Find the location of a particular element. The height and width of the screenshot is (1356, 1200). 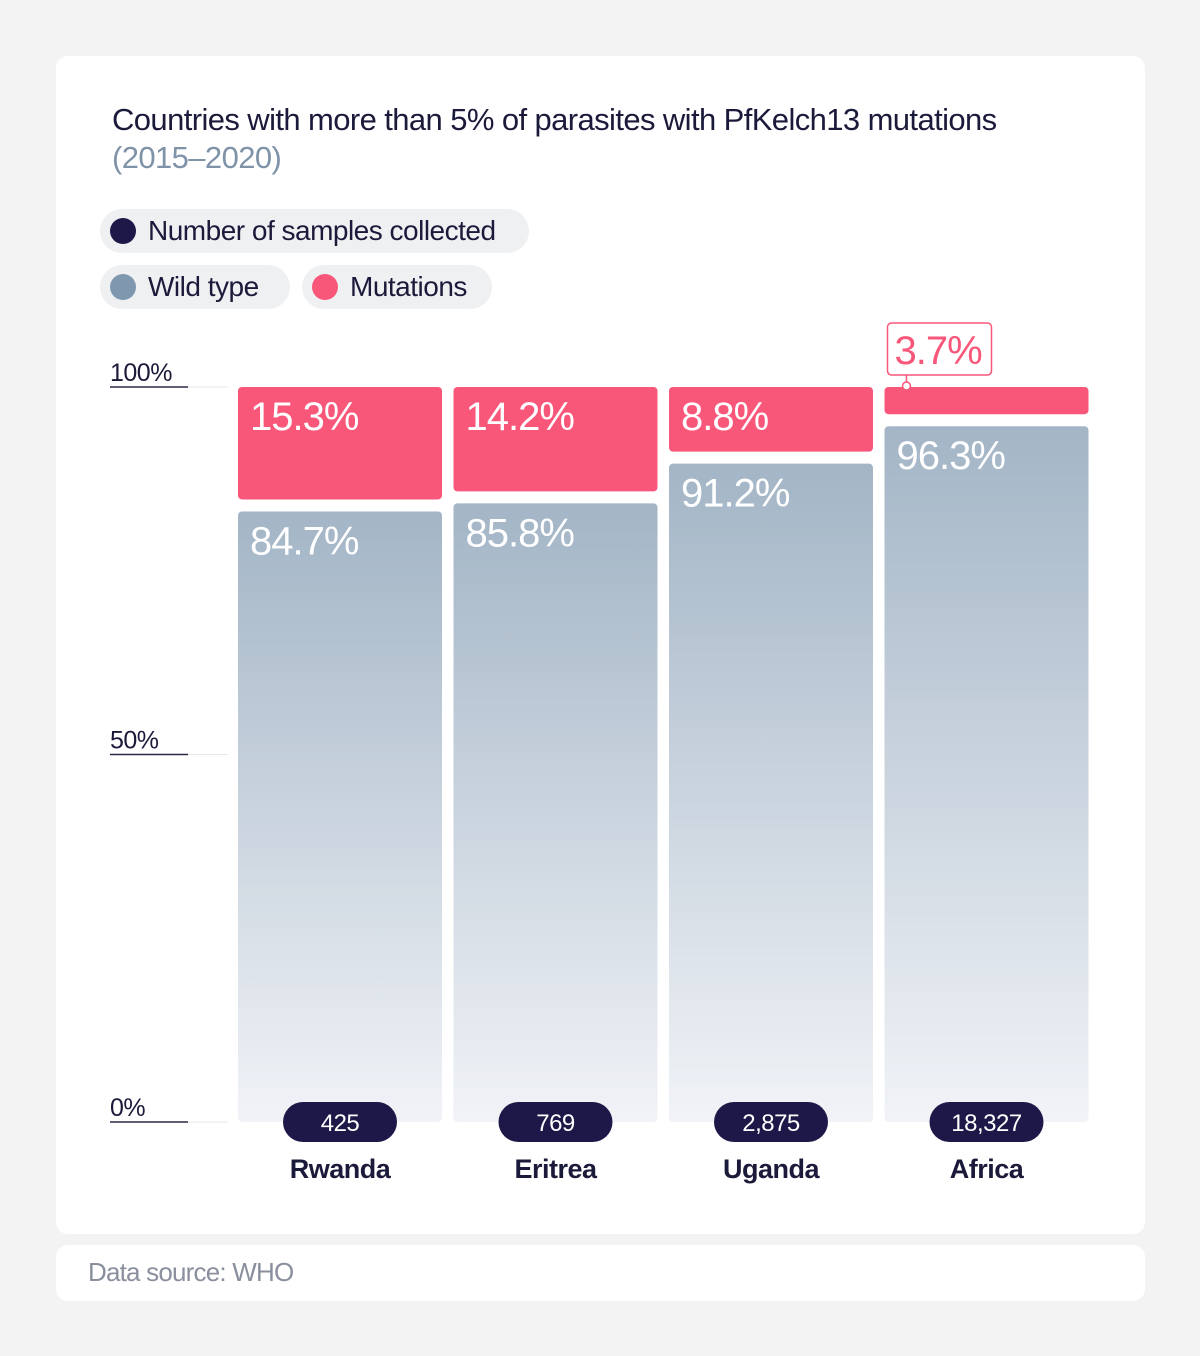

callout-dot-icon is located at coordinates (906, 386).